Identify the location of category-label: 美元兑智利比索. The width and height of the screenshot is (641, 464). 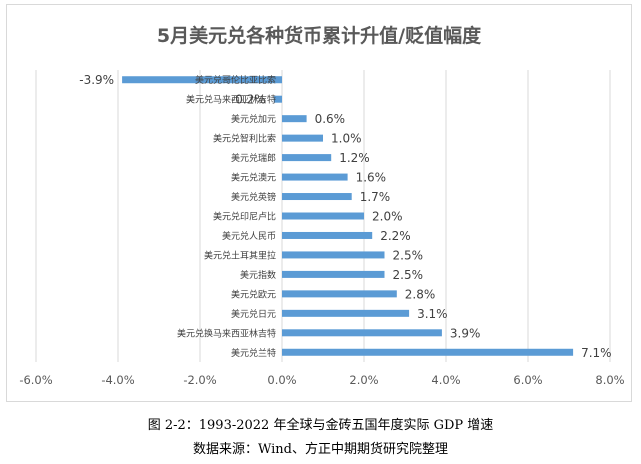
(244, 139).